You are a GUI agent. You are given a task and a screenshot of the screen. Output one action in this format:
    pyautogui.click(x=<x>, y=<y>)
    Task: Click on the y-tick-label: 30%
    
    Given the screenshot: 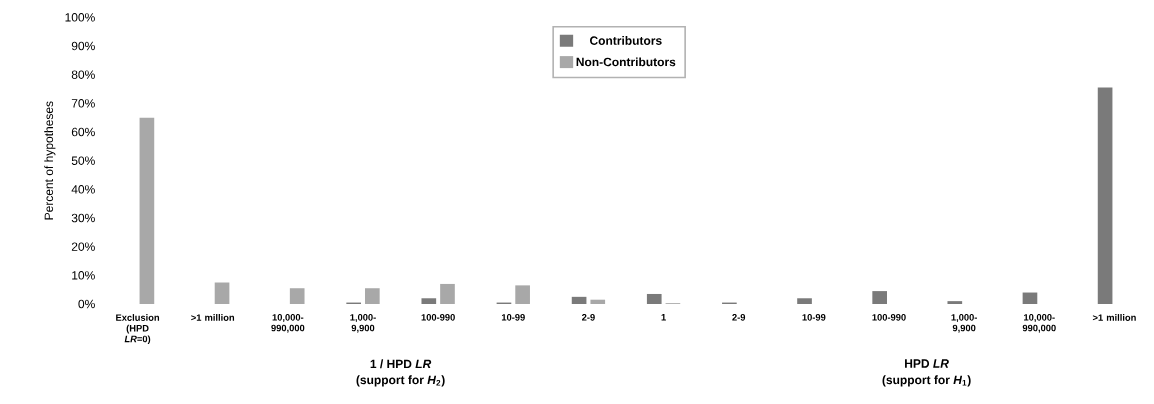 What is the action you would take?
    pyautogui.click(x=83, y=218)
    